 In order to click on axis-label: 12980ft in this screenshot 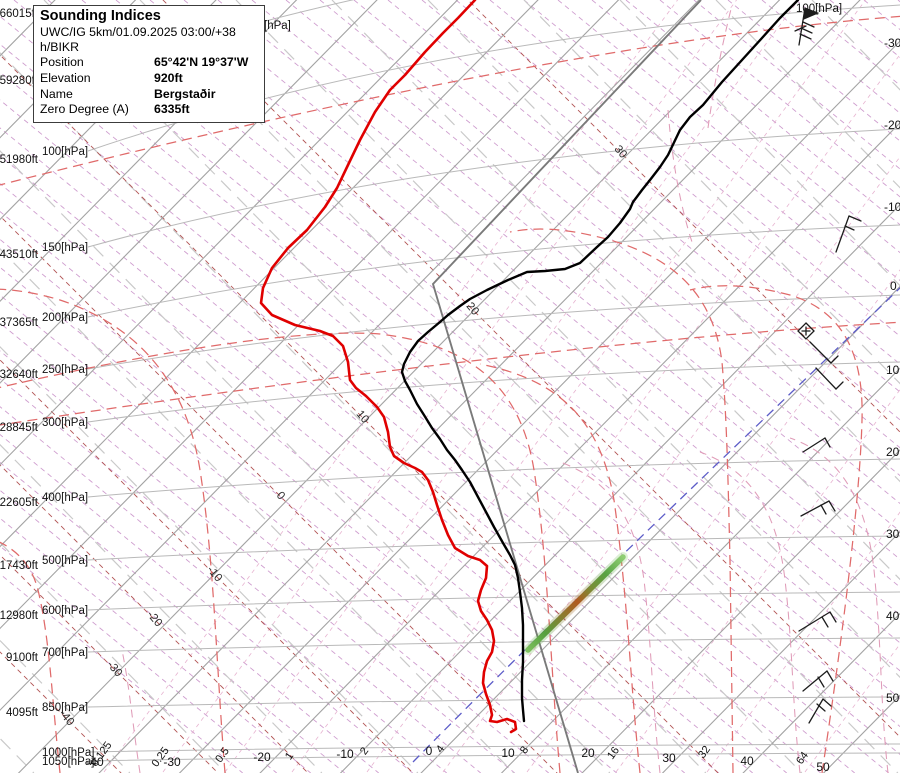, I will do `click(19, 616)`.